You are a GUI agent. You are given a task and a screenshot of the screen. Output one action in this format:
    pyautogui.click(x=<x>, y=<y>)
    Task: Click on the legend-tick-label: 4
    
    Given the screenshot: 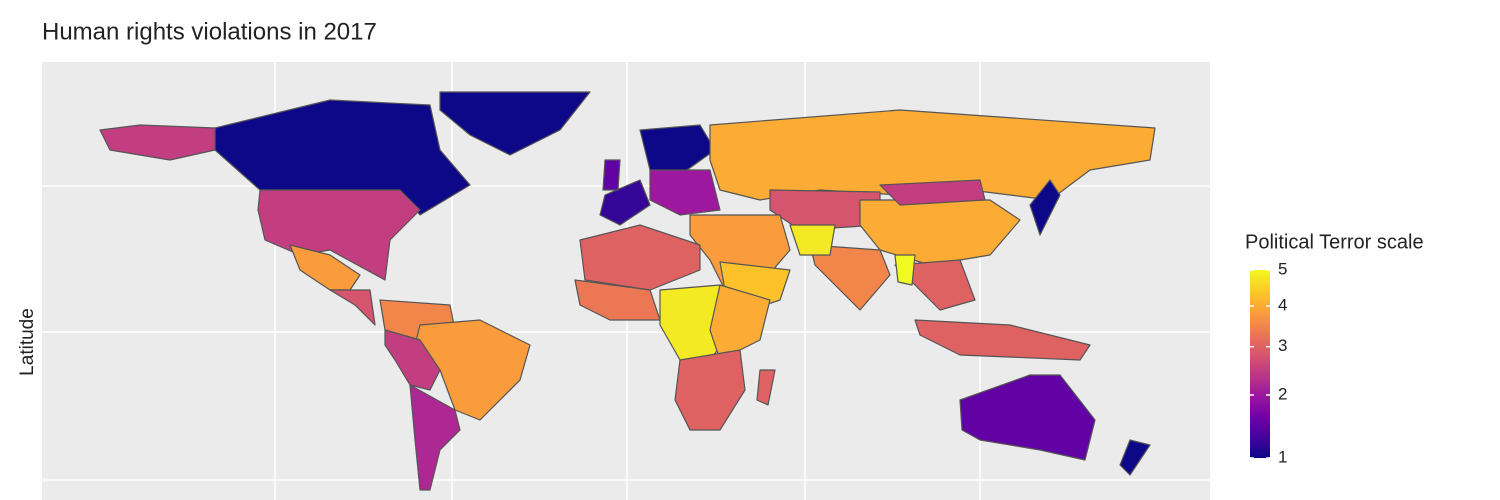 What is the action you would take?
    pyautogui.click(x=1282, y=304)
    